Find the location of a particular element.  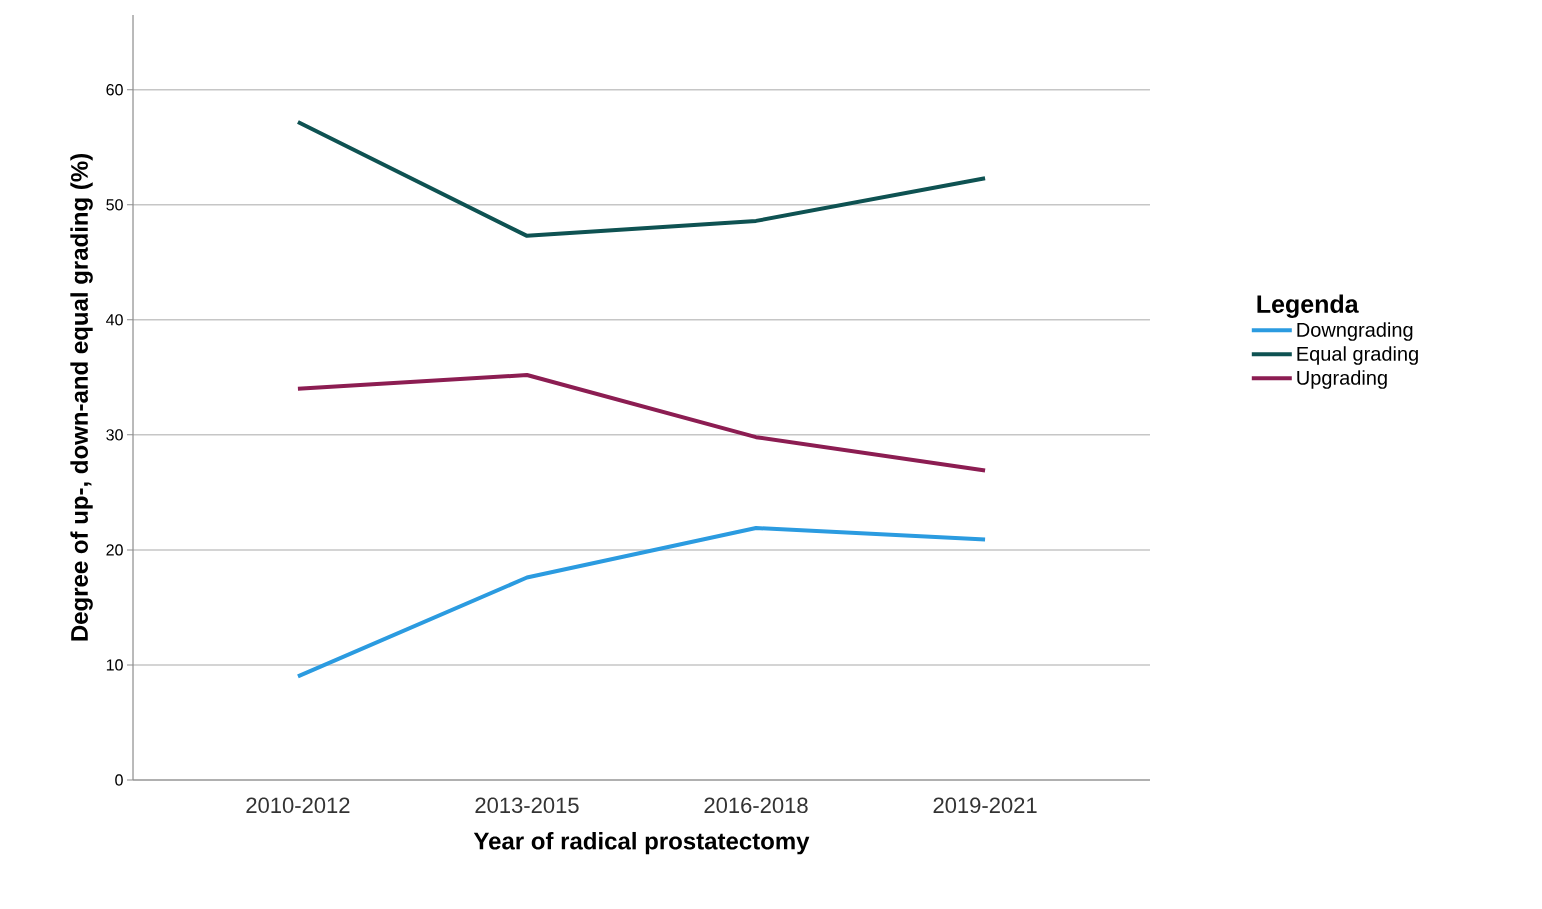

legend-label: Downgrading is located at coordinates (1355, 331).